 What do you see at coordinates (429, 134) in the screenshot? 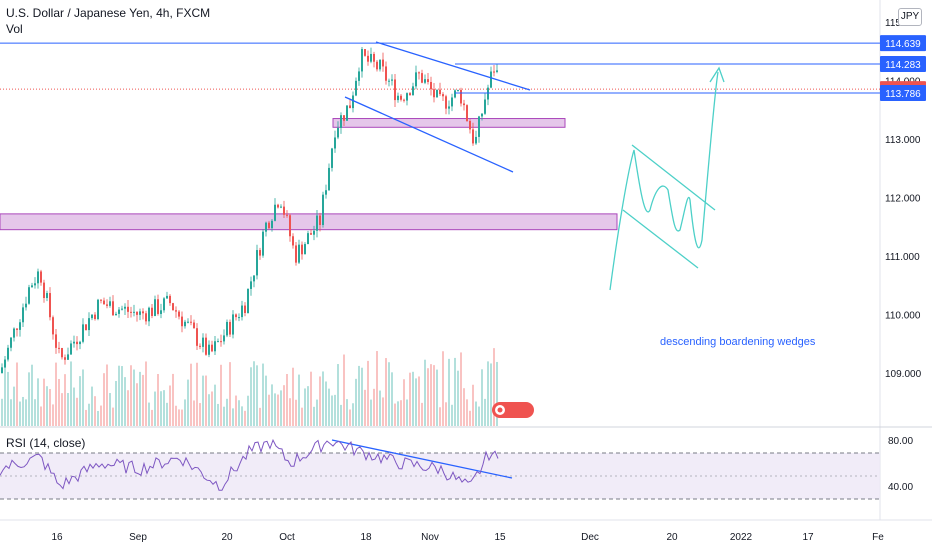
I see `wedge-lower-trendline` at bounding box center [429, 134].